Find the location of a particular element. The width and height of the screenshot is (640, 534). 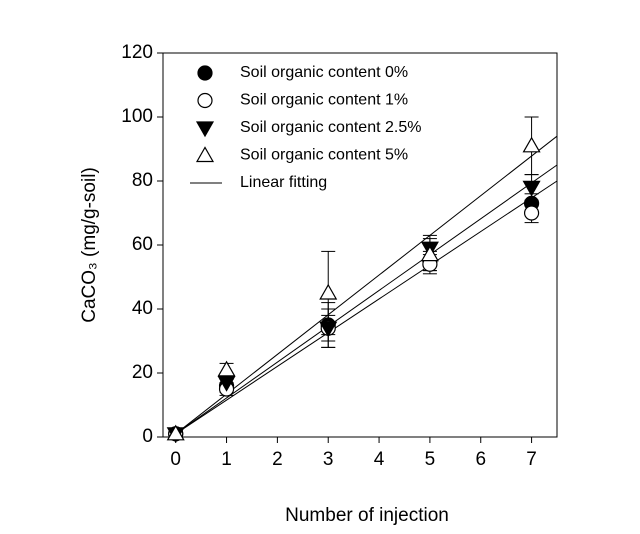

legend-label: Soil organic content 1% is located at coordinates (324, 100).